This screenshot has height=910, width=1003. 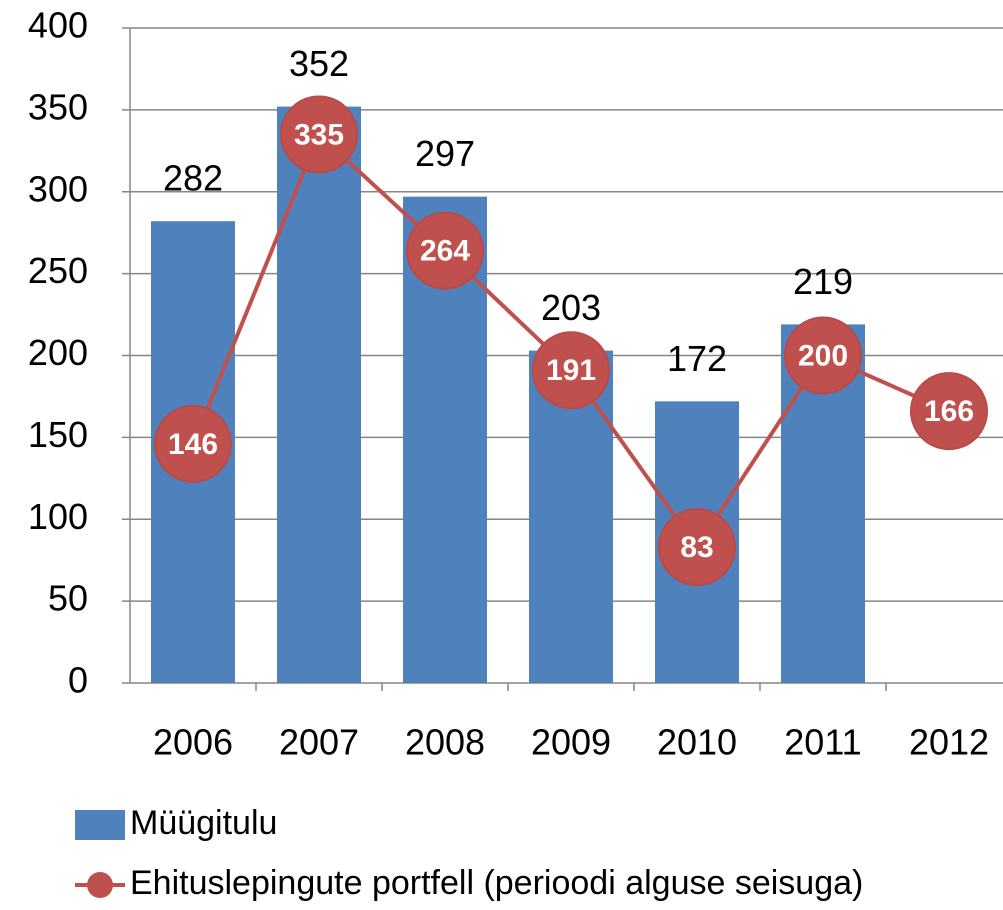 What do you see at coordinates (697, 742) in the screenshot?
I see `x-tick-label: 2010` at bounding box center [697, 742].